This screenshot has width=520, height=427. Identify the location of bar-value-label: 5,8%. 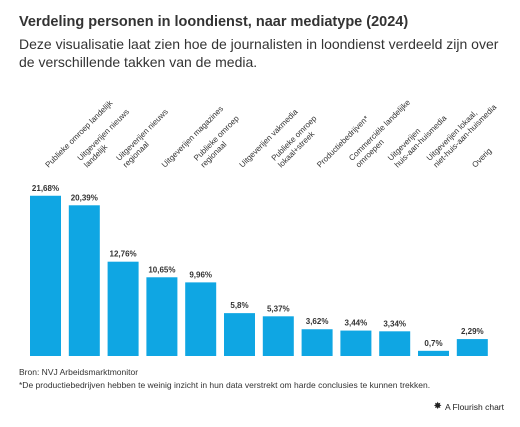
(239, 305).